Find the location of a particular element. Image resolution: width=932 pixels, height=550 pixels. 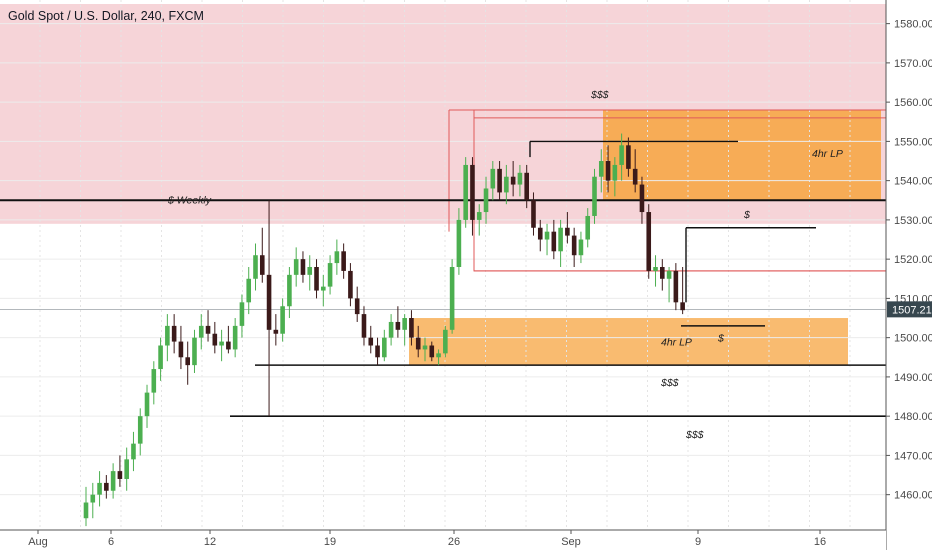

upper-lp-zone is located at coordinates (742, 155).